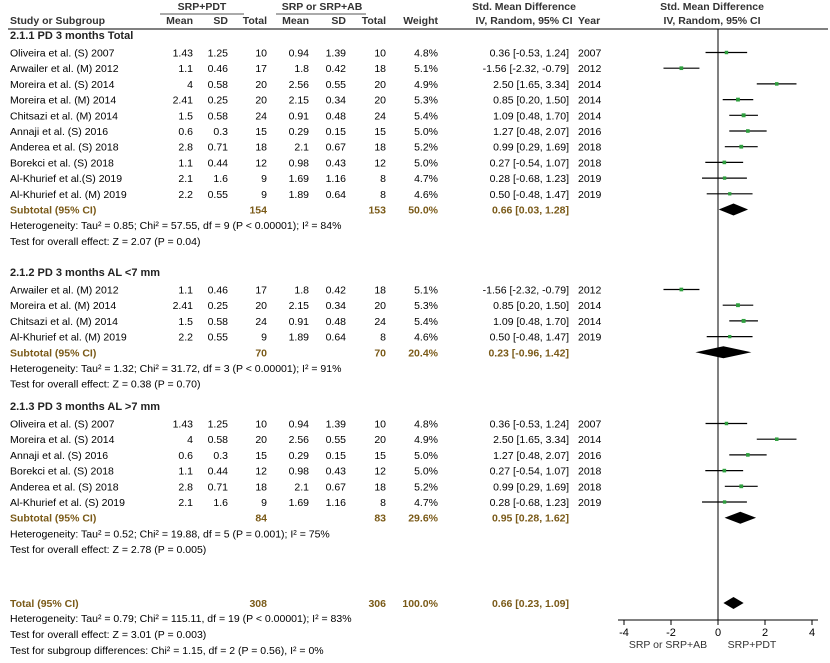  I want to click on study-mean2: 2.15, so click(299, 101).